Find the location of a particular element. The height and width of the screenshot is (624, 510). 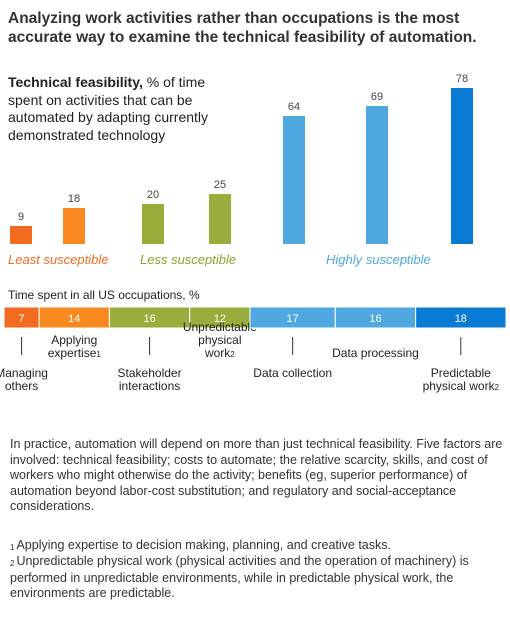

bar-predictable-physical-work is located at coordinates (462, 166).